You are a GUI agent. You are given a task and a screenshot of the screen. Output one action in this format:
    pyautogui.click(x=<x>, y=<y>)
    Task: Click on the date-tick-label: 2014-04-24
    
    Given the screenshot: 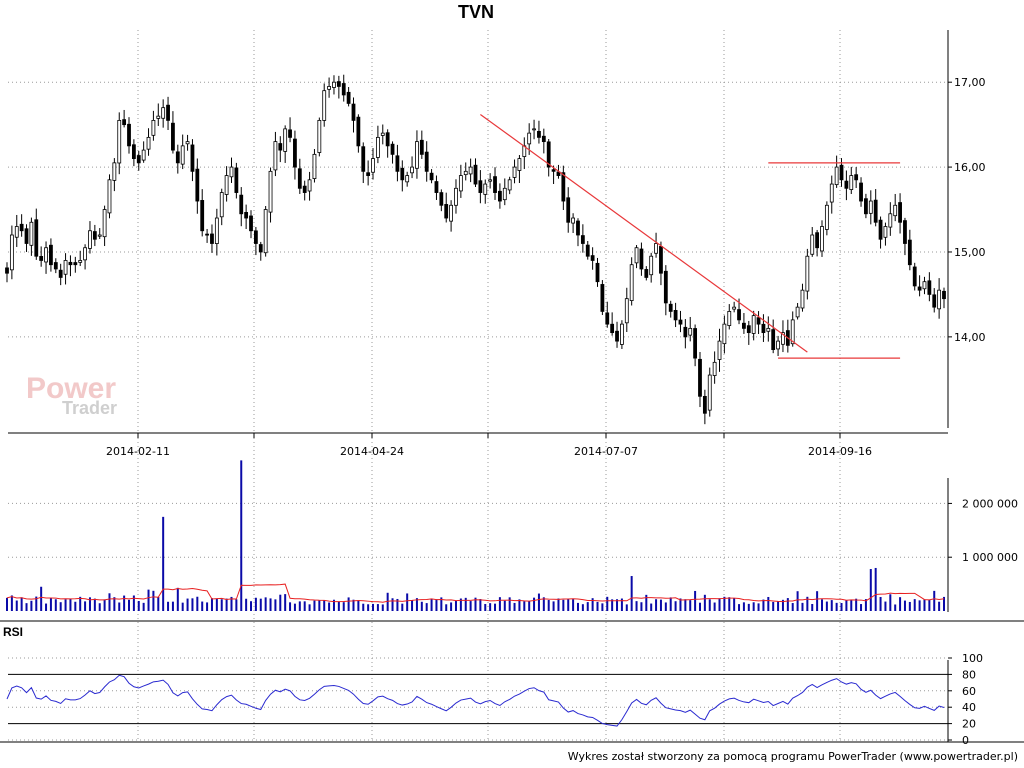 What is the action you would take?
    pyautogui.click(x=372, y=451)
    